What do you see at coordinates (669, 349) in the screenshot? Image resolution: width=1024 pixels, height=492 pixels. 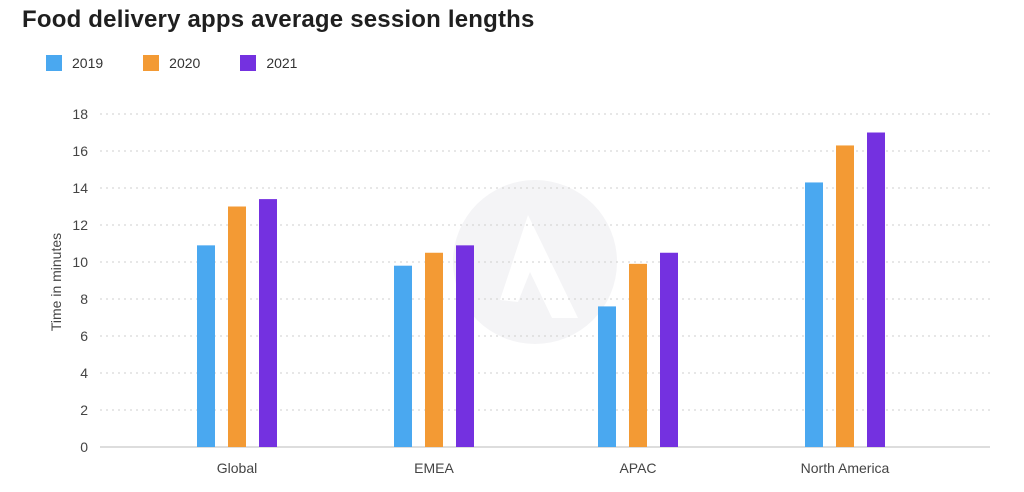 I see `bar-apac-2021` at bounding box center [669, 349].